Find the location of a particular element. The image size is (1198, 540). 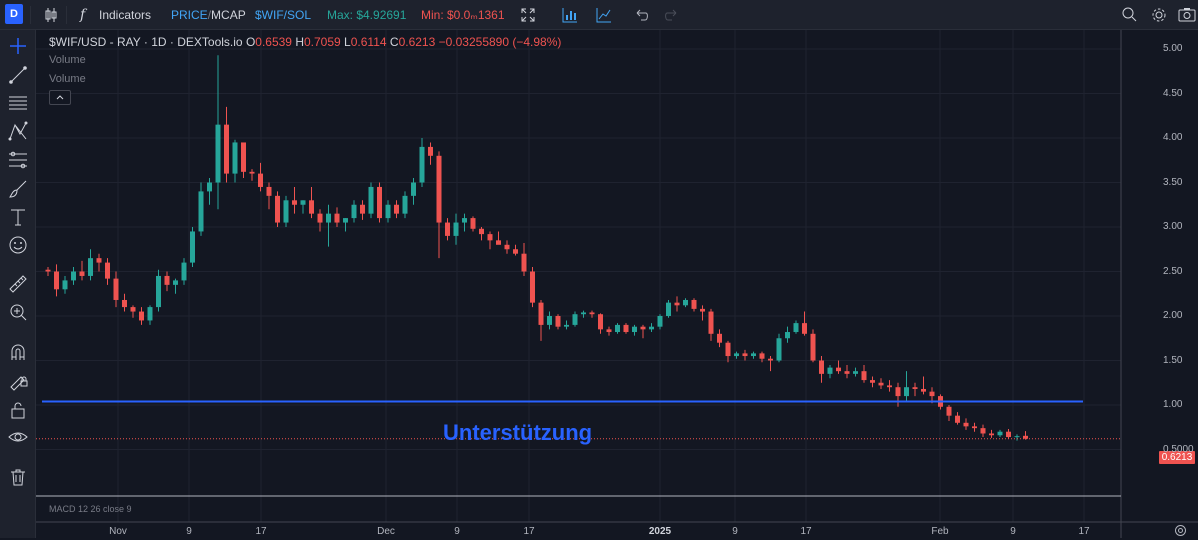

lock-drawing-icon is located at coordinates (18, 380).